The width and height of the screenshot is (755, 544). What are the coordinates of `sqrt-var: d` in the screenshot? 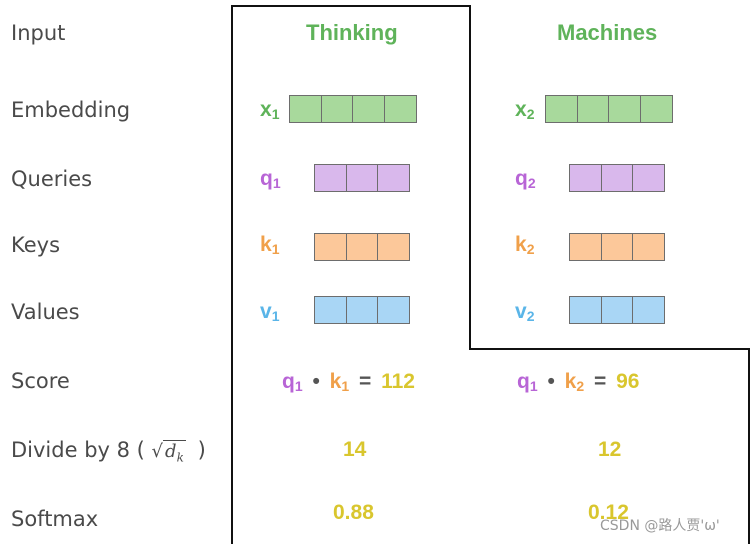 It's located at (171, 451).